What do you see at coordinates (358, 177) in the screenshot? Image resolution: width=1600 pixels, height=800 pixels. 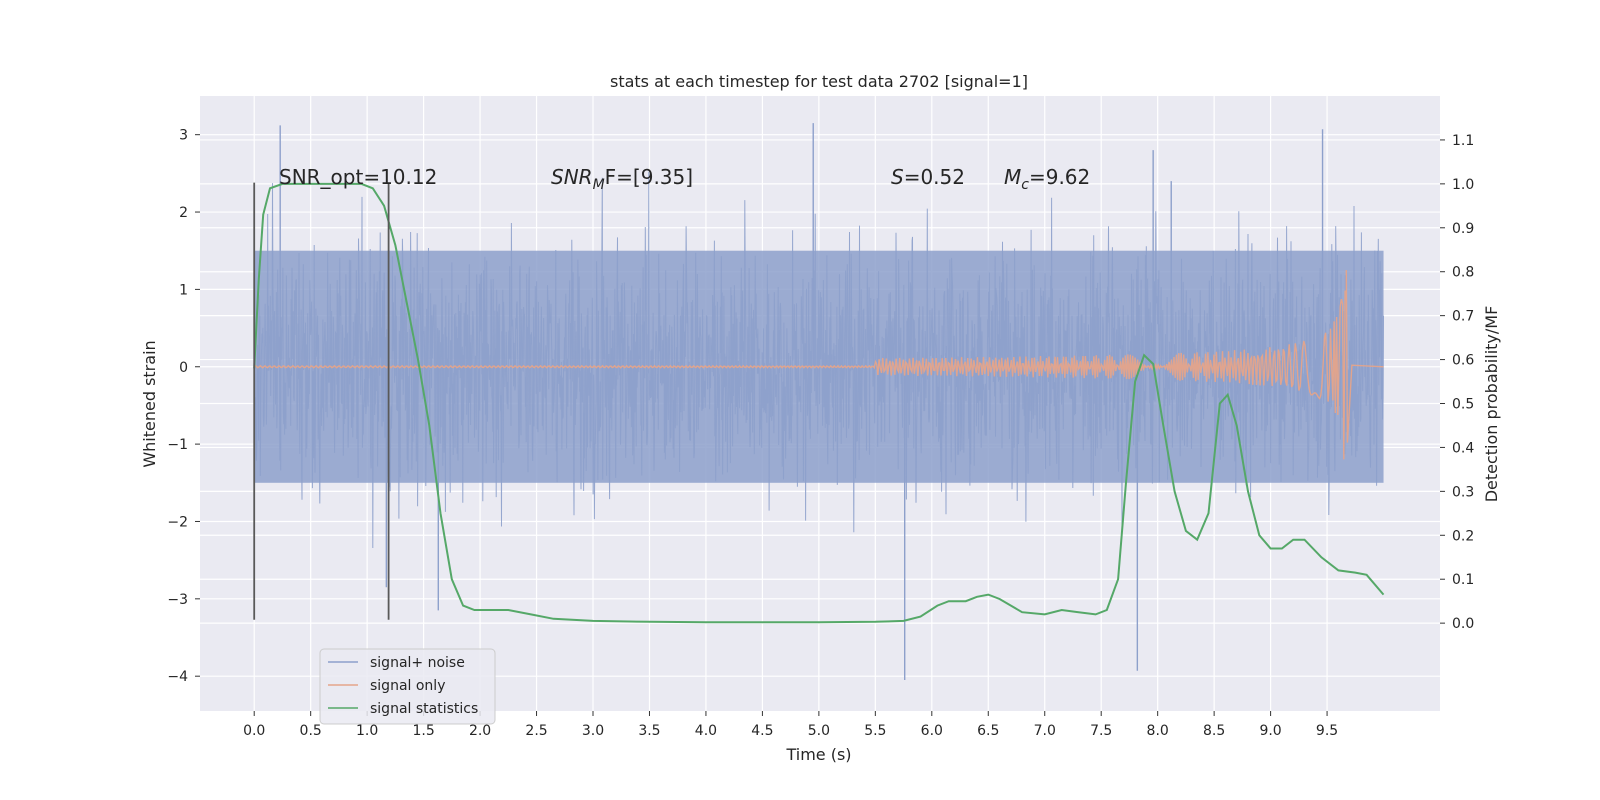 I see `annotation-snr-opt: SNR_opt=10.12` at bounding box center [358, 177].